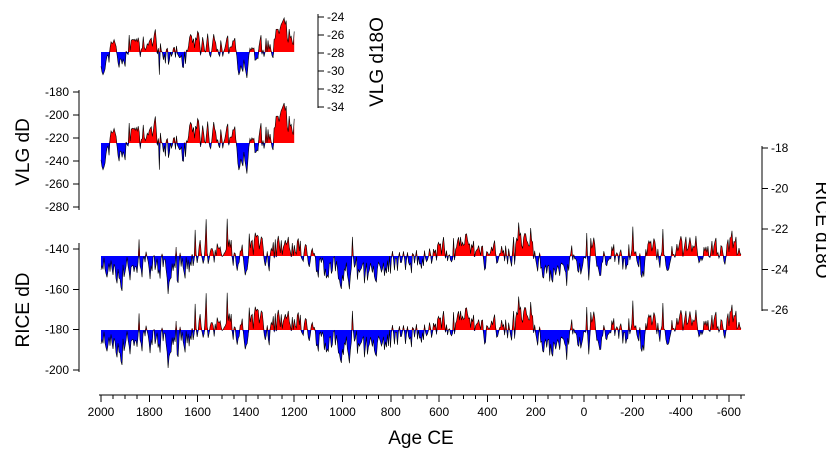  Describe the element at coordinates (421, 311) in the screenshot. I see `rice_dd-positive-fill` at that location.